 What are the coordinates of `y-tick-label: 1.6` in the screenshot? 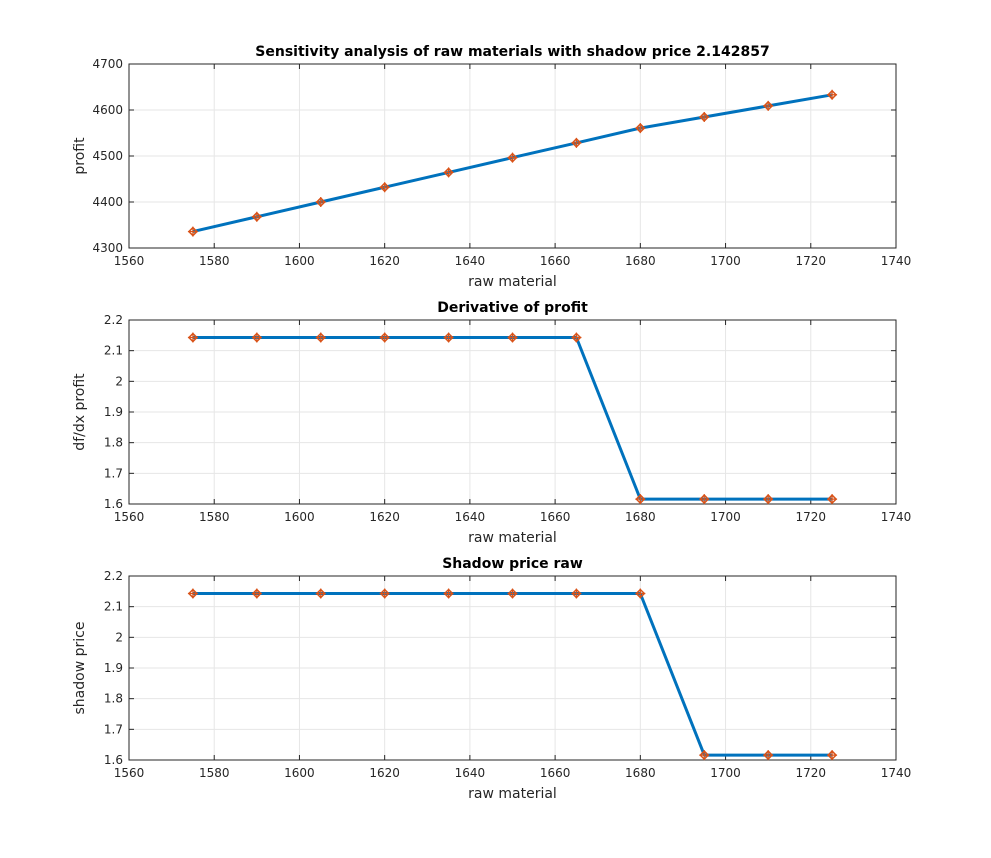 It's located at (113, 760).